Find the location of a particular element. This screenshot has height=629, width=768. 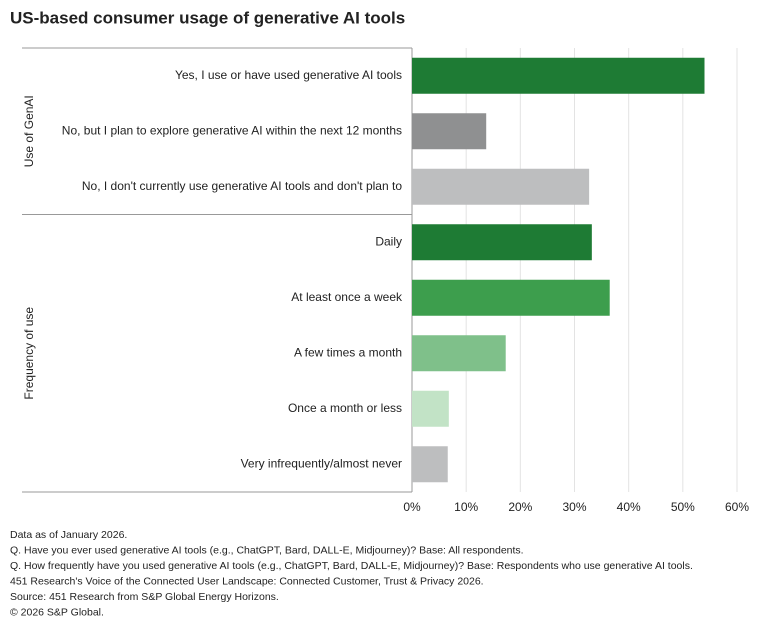

x-tick-label: 0% is located at coordinates (412, 507).